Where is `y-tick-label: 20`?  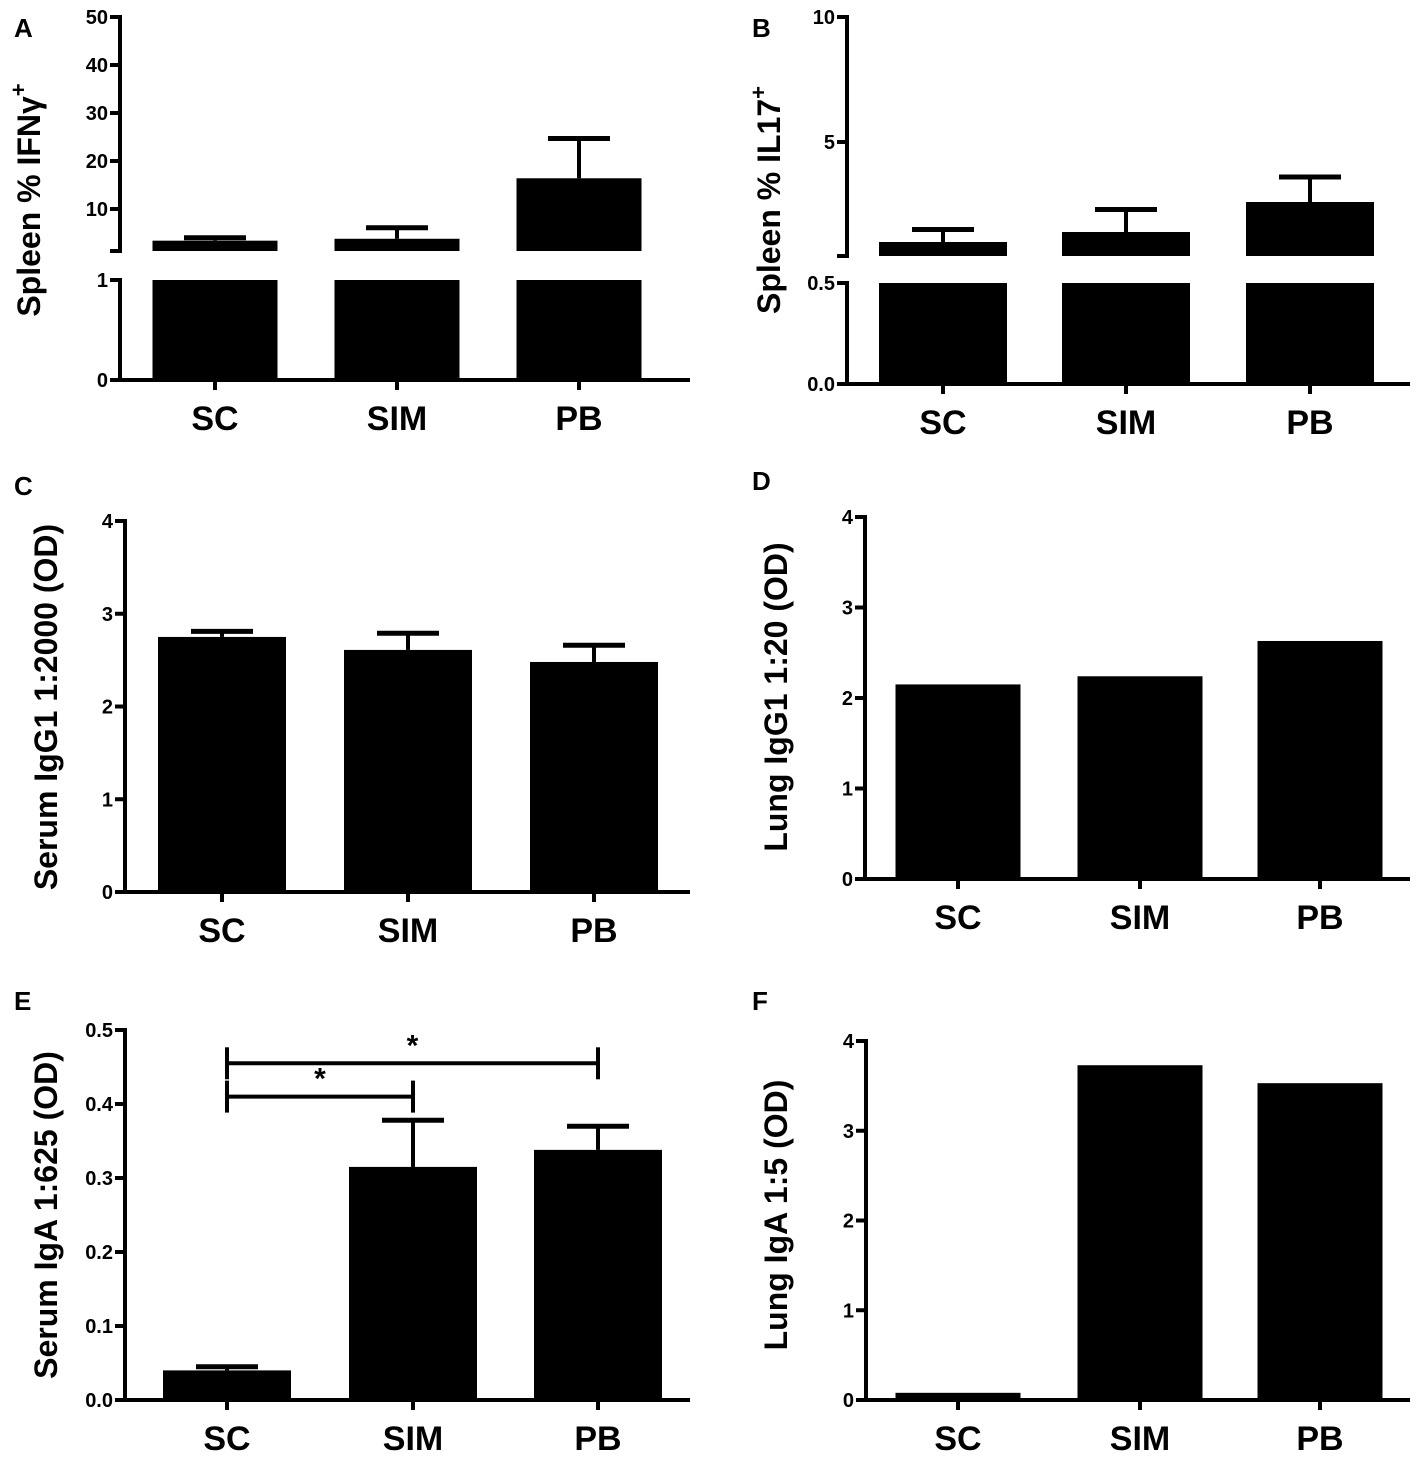 y-tick-label: 20 is located at coordinates (97, 162).